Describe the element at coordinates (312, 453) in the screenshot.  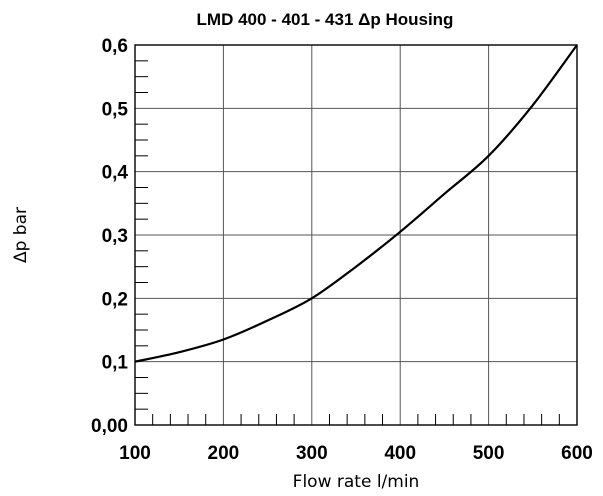
I see `x-tick-label: 300` at that location.